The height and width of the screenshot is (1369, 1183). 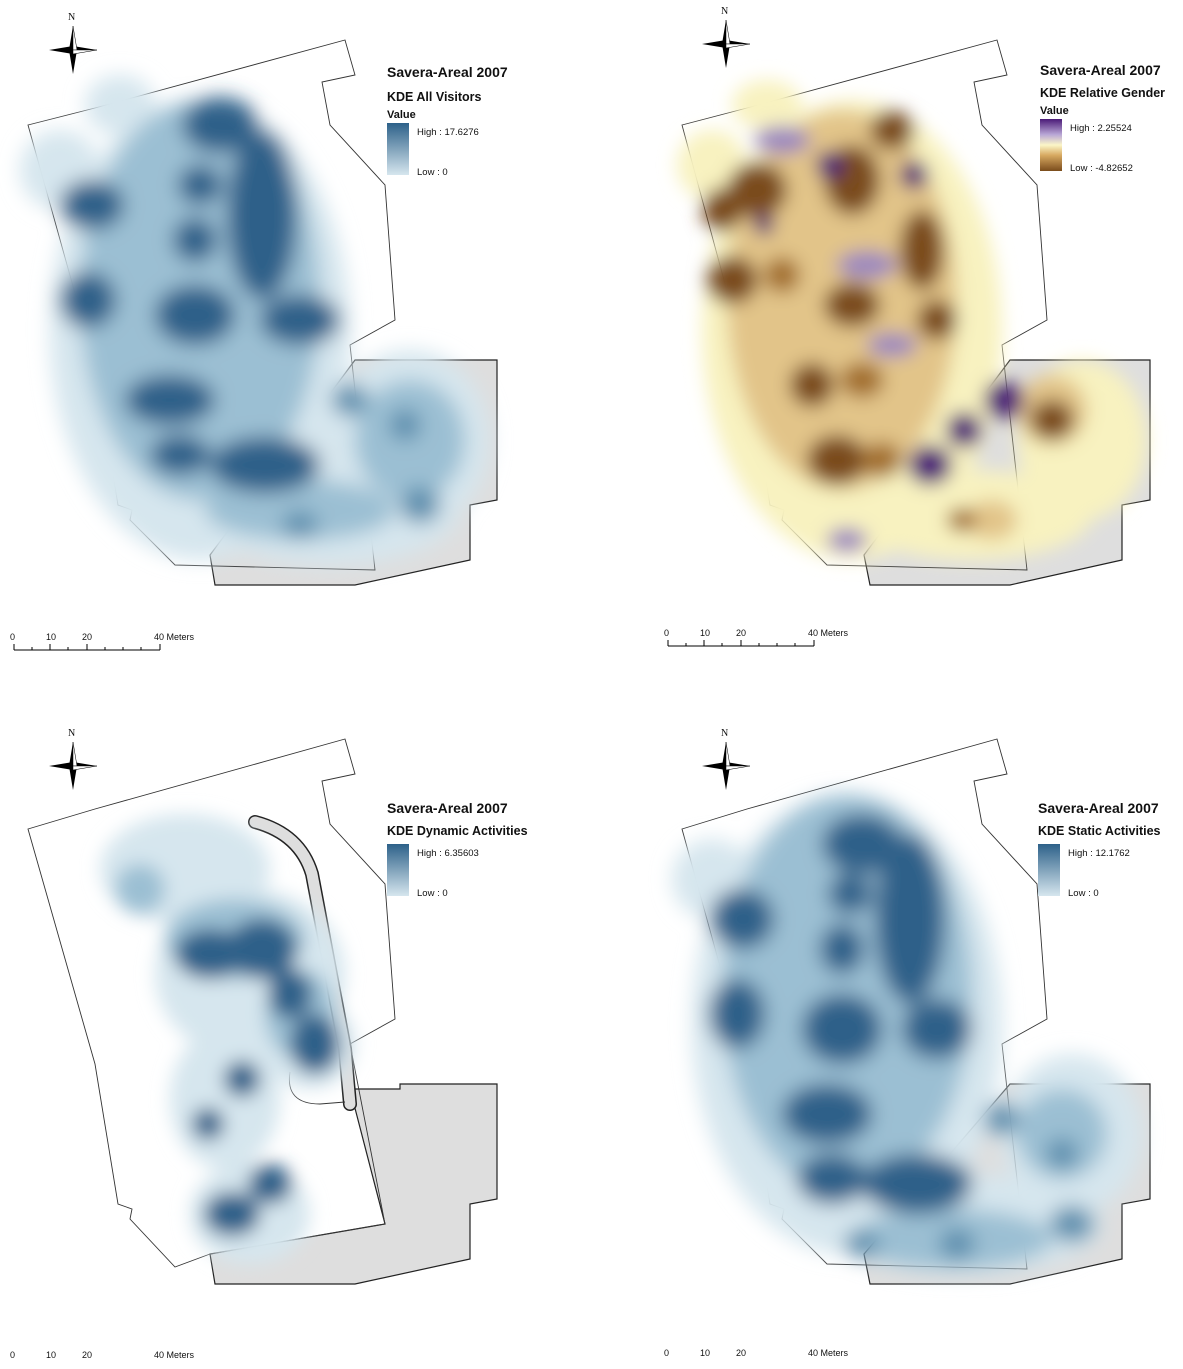 I want to click on legend-low-label: Low : -4.82652, so click(x=1101, y=168).